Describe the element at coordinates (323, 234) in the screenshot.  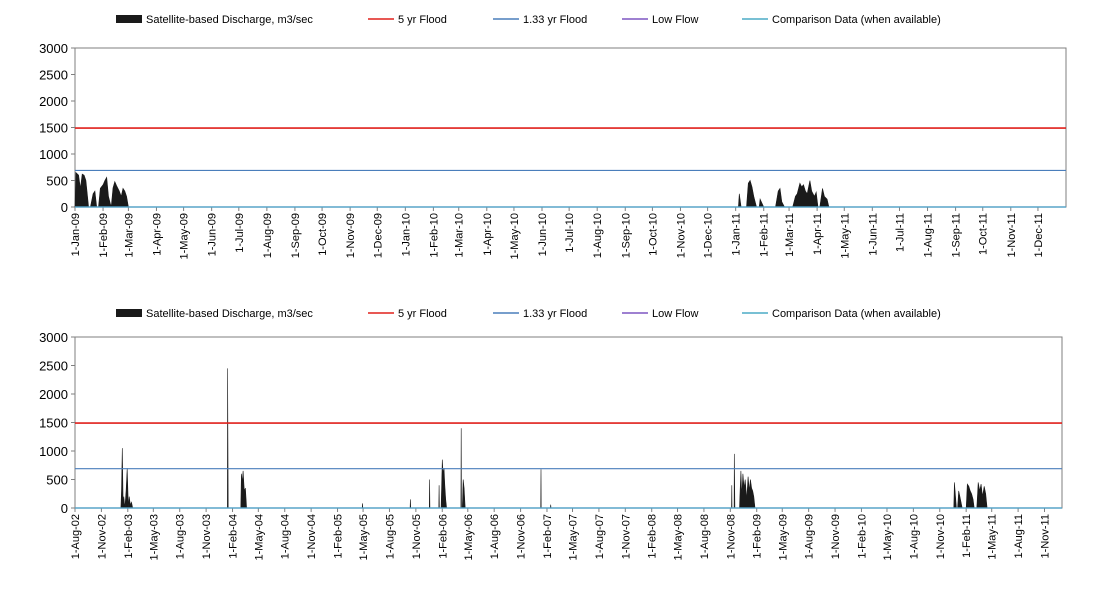
I see `x-tick-label: 1-Oct-09` at that location.